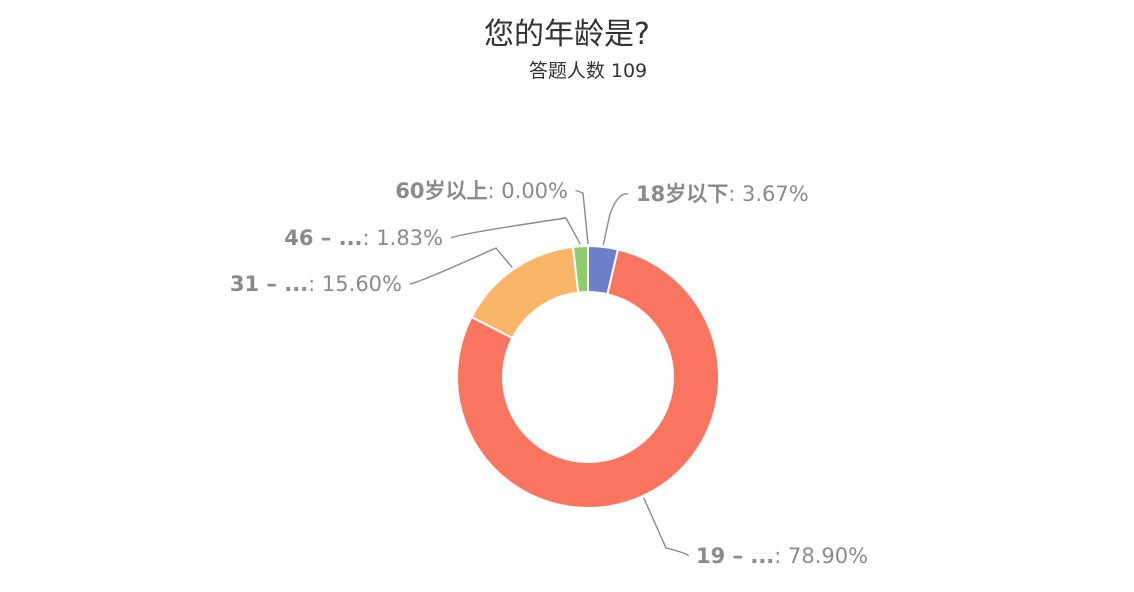 The height and width of the screenshot is (592, 1134). Describe the element at coordinates (403, 238) in the screenshot. I see `slice-label-value: : 1.83%` at that location.